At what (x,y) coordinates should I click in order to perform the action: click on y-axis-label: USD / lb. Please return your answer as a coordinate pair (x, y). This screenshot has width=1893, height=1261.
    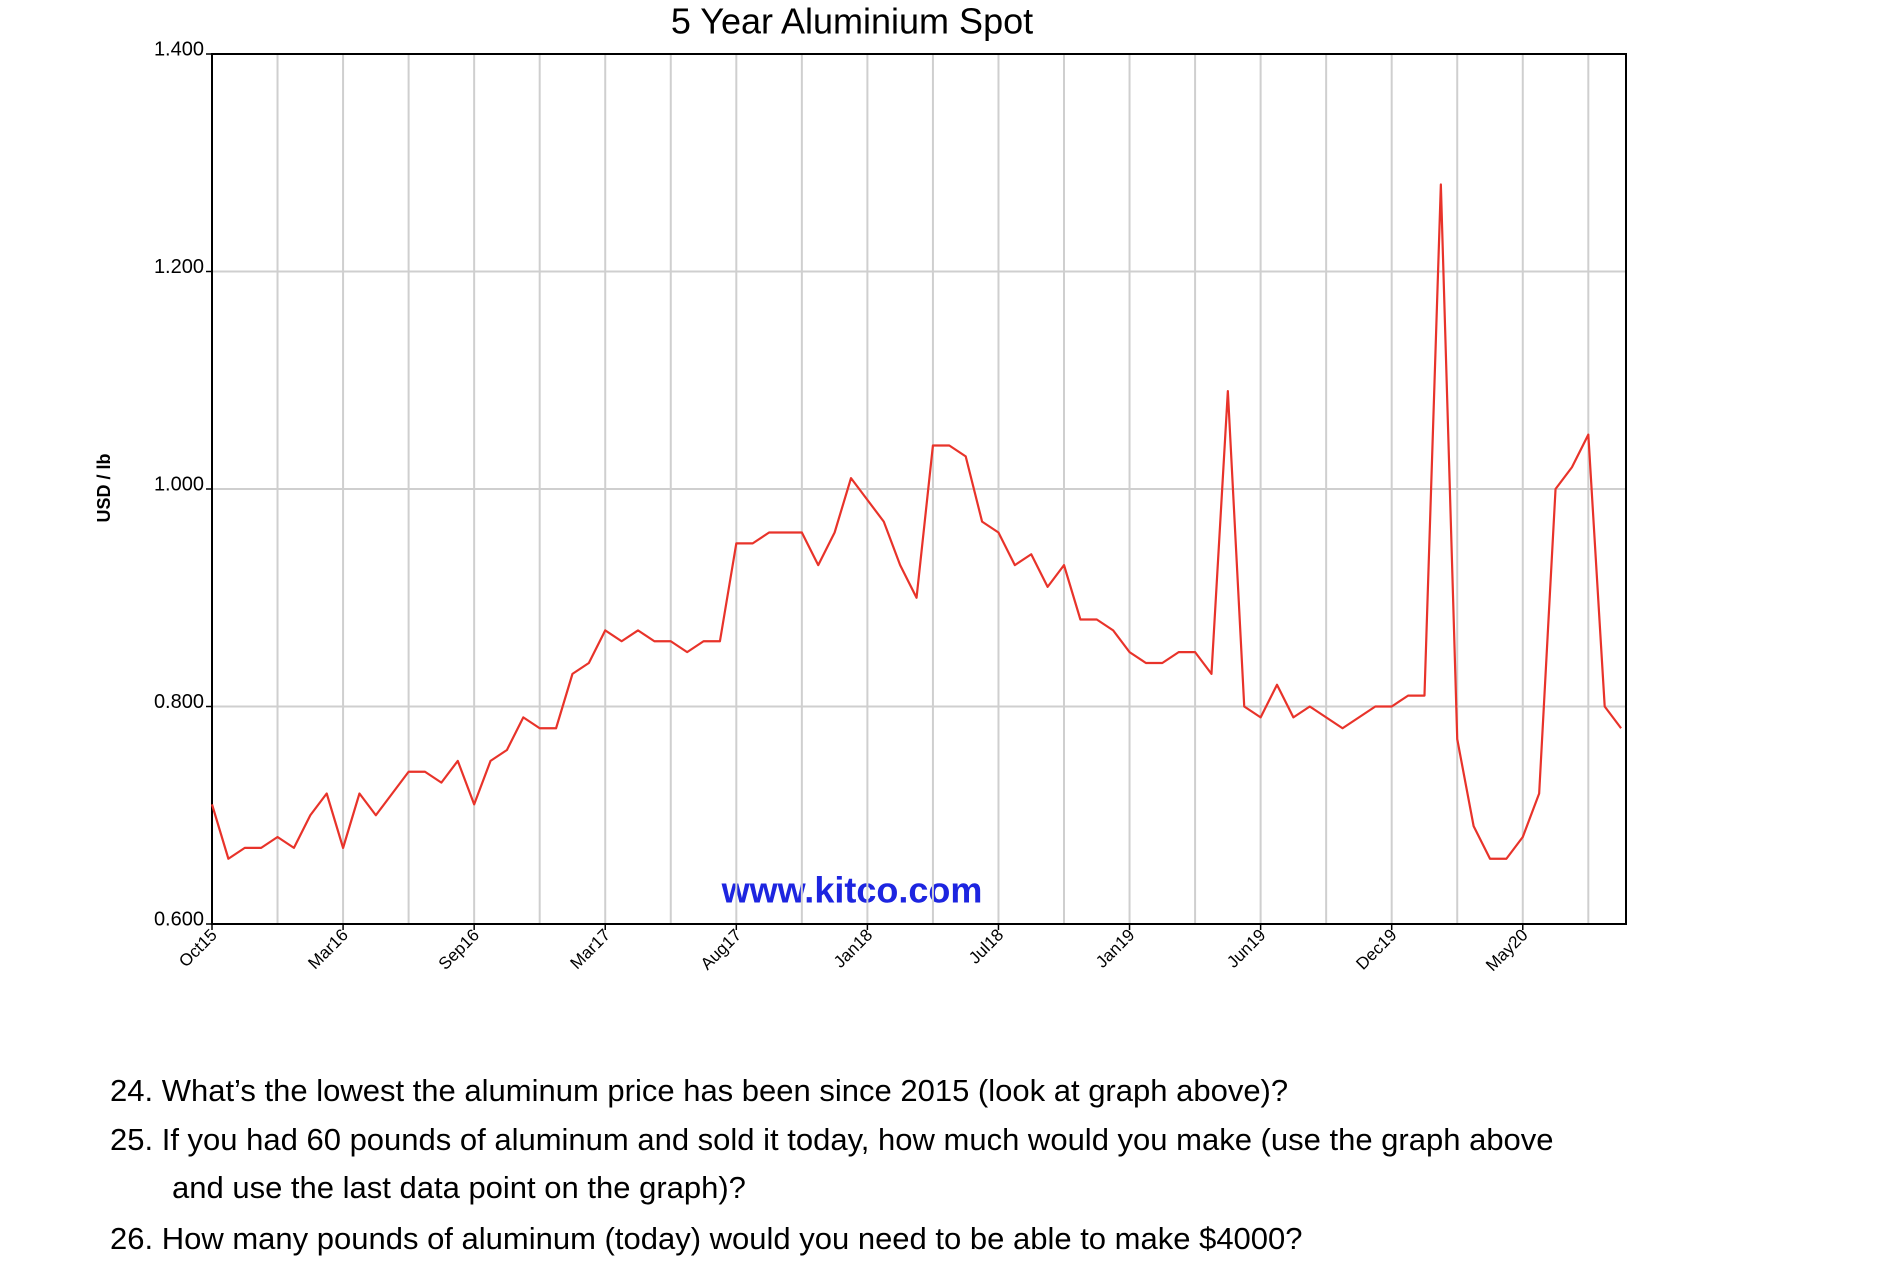
    Looking at the image, I should click on (104, 487).